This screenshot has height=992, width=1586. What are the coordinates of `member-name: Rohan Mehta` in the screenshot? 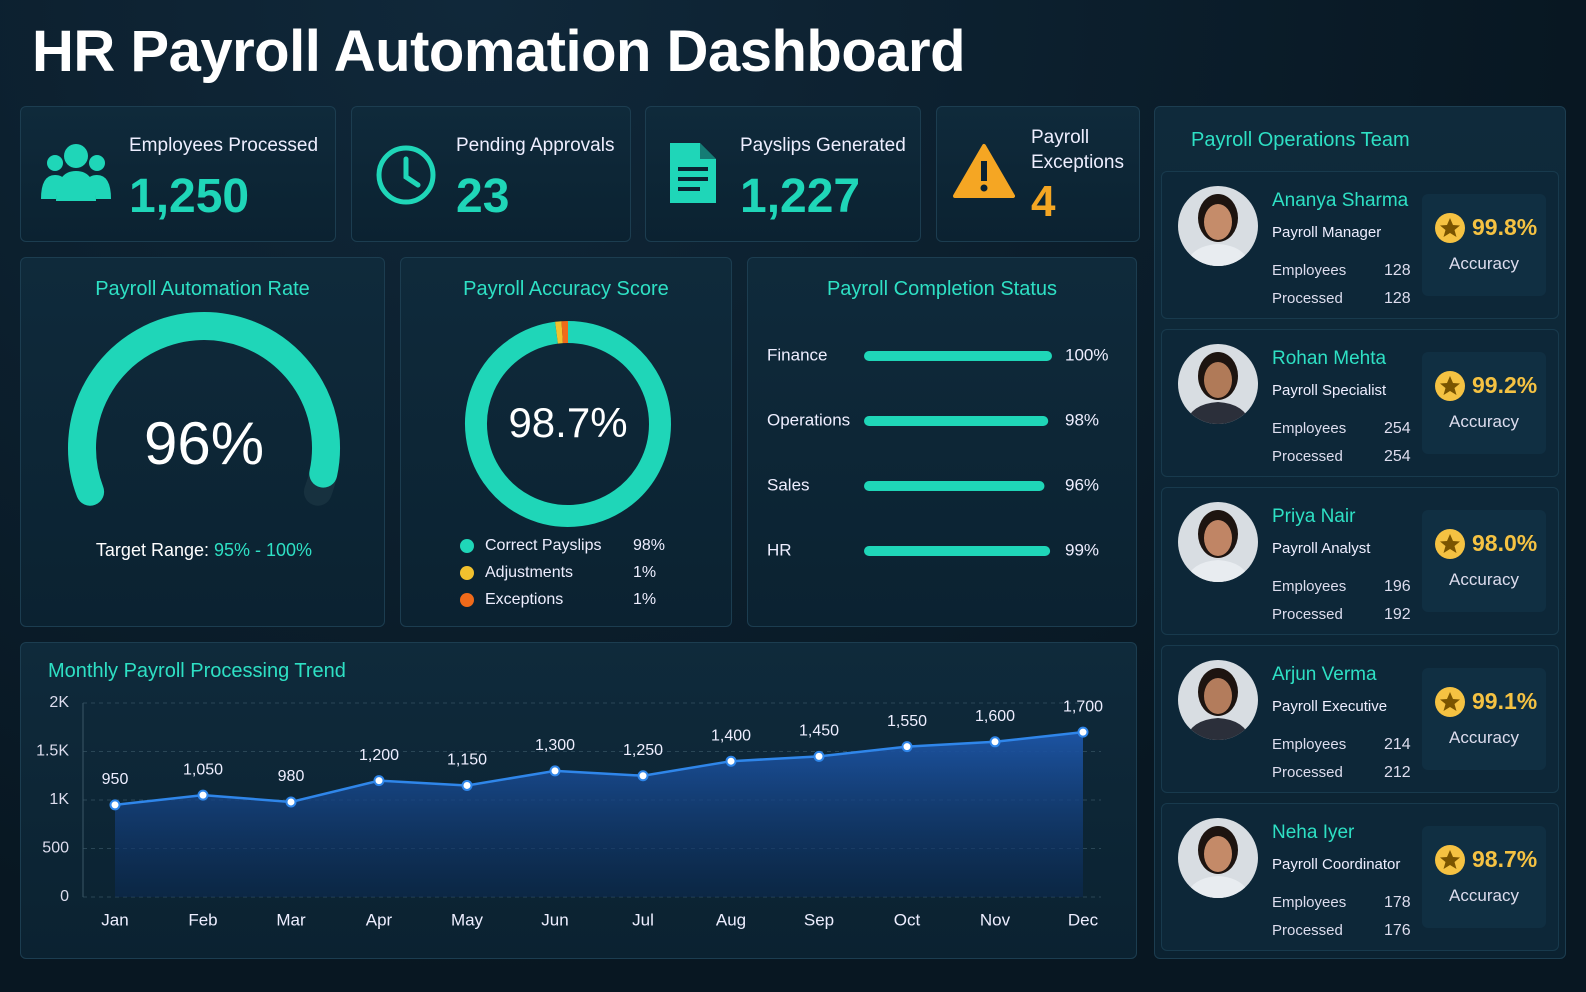 It's located at (1329, 358).